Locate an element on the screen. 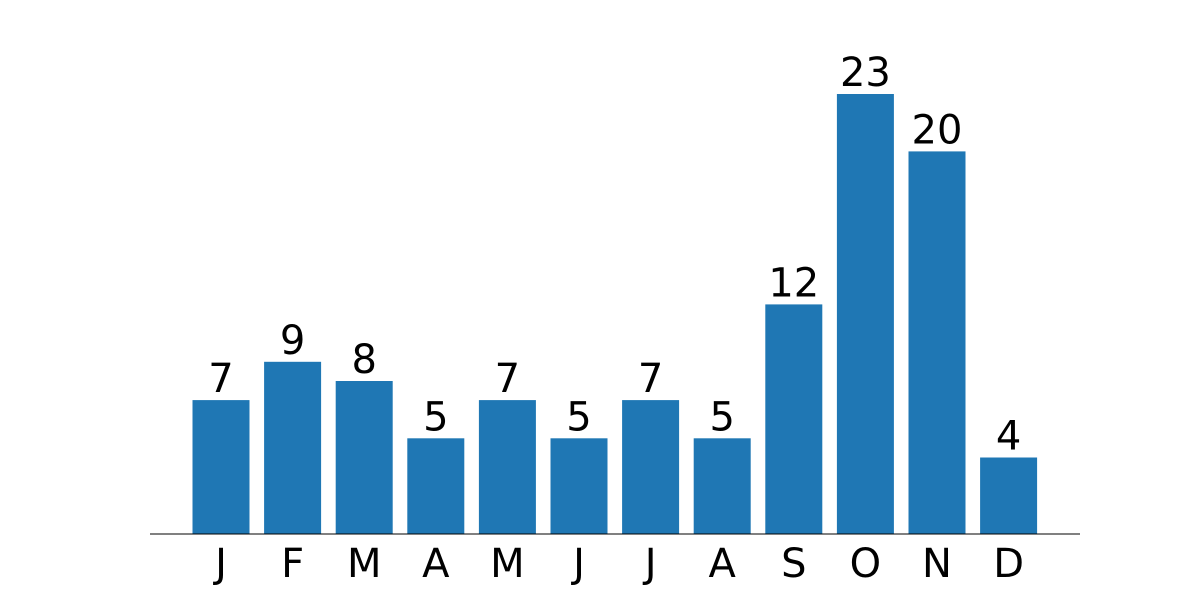 The width and height of the screenshot is (1200, 600). data-label-2: 8 is located at coordinates (363, 360).